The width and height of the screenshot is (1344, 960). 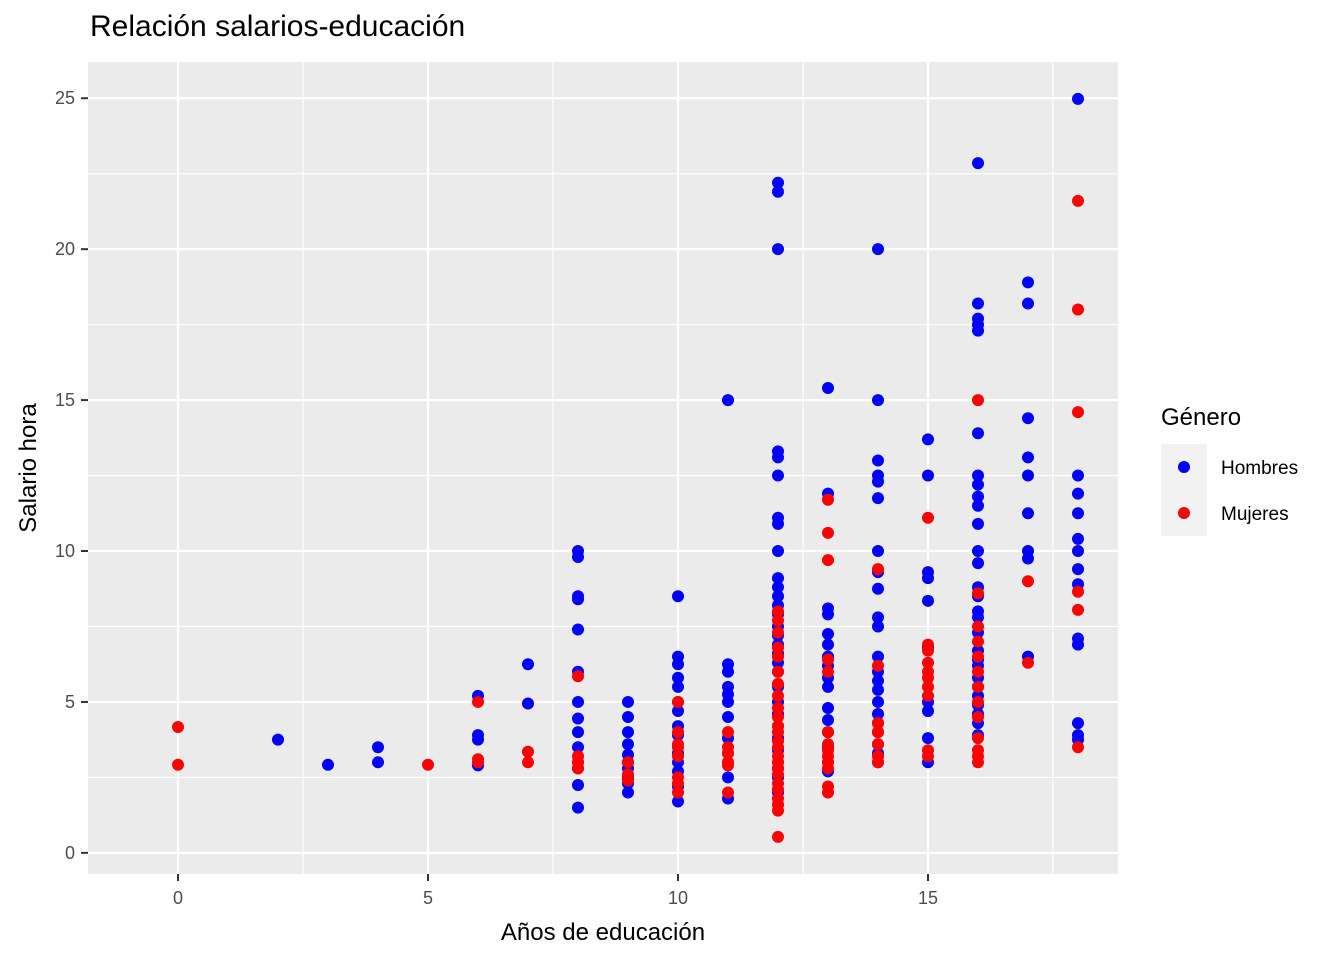 I want to click on y-axis-title: Salario hora, so click(x=28, y=468).